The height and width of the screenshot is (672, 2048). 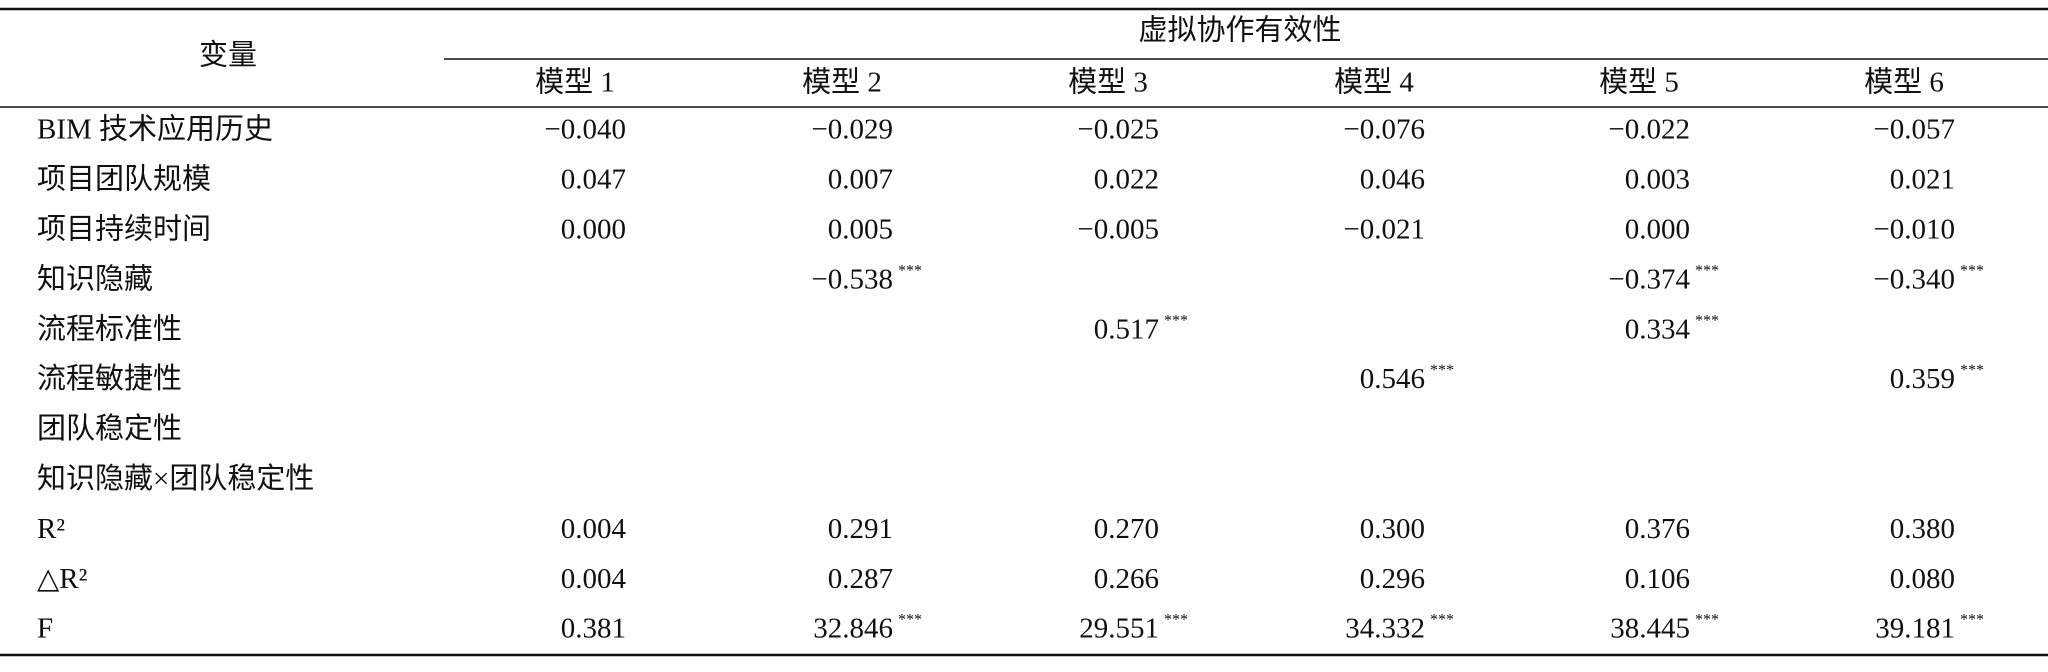 What do you see at coordinates (593, 629) in the screenshot?
I see `cell-value: 0.381` at bounding box center [593, 629].